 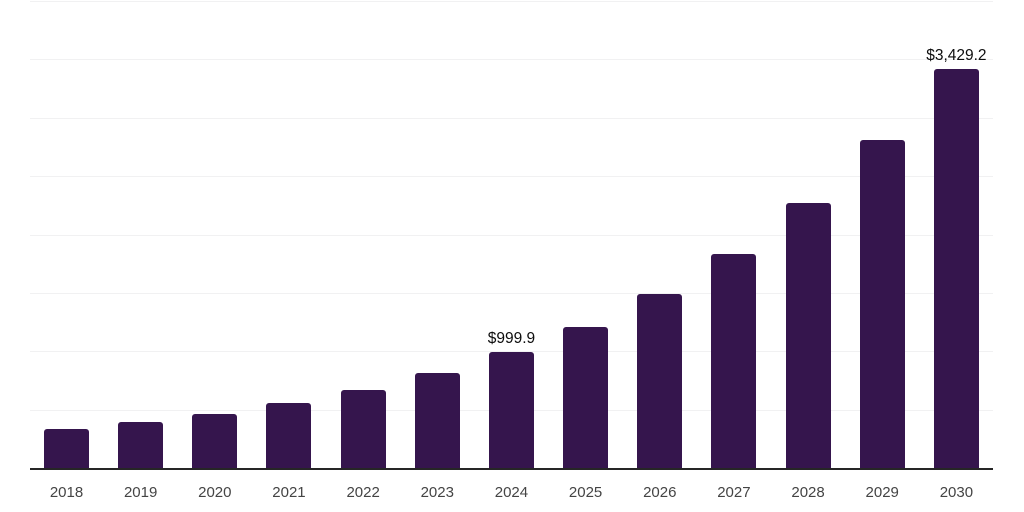 I want to click on x-tick-2028: 2028, so click(x=808, y=492).